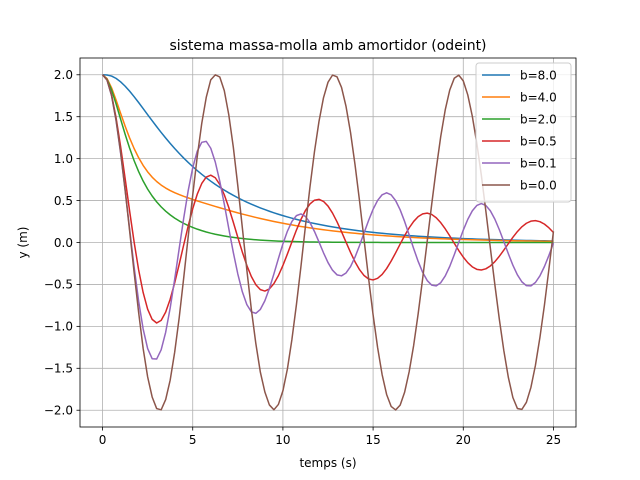 The width and height of the screenshot is (640, 480). Describe the element at coordinates (538, 141) in the screenshot. I see `legend-label: b=0.5` at that location.